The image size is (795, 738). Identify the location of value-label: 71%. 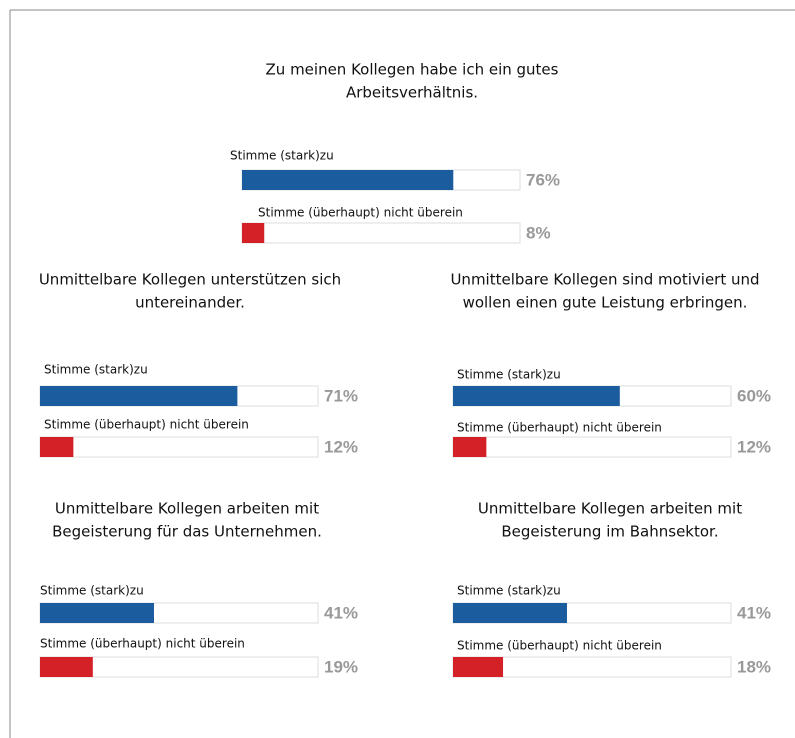
(341, 395).